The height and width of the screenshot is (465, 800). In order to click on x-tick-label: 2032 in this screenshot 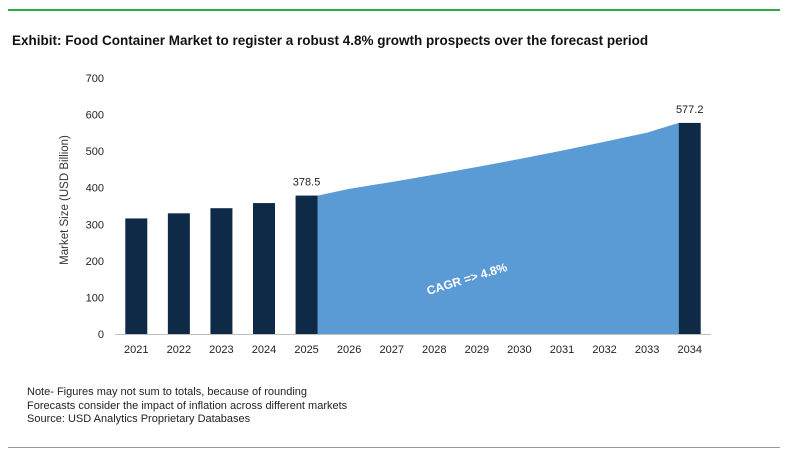, I will do `click(604, 350)`.